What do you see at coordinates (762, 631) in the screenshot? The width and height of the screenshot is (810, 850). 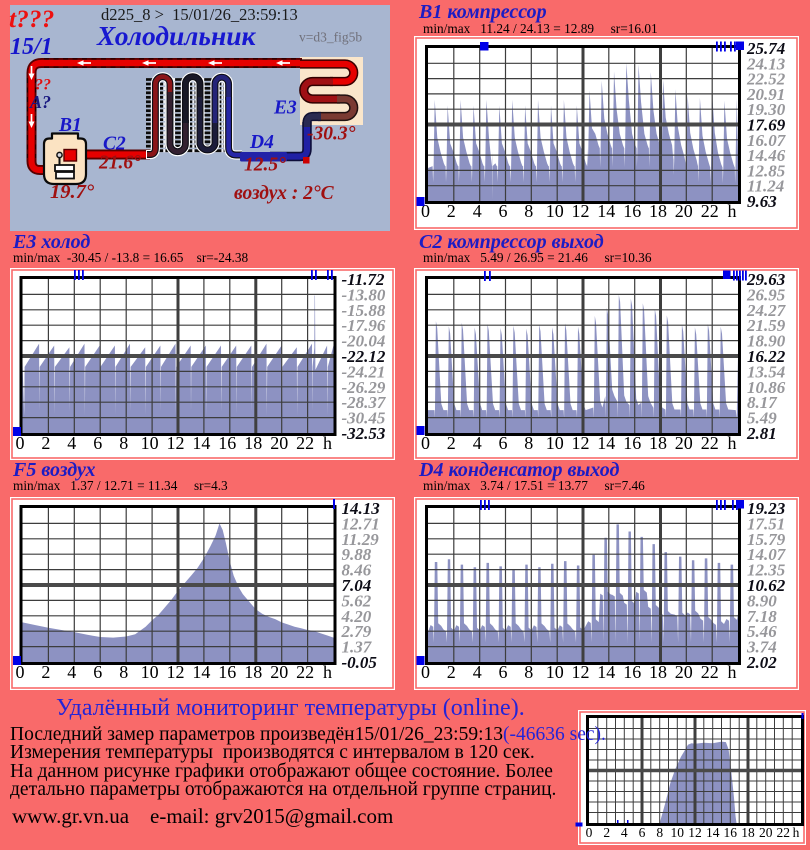 I see `svg-text: 5.46` at bounding box center [762, 631].